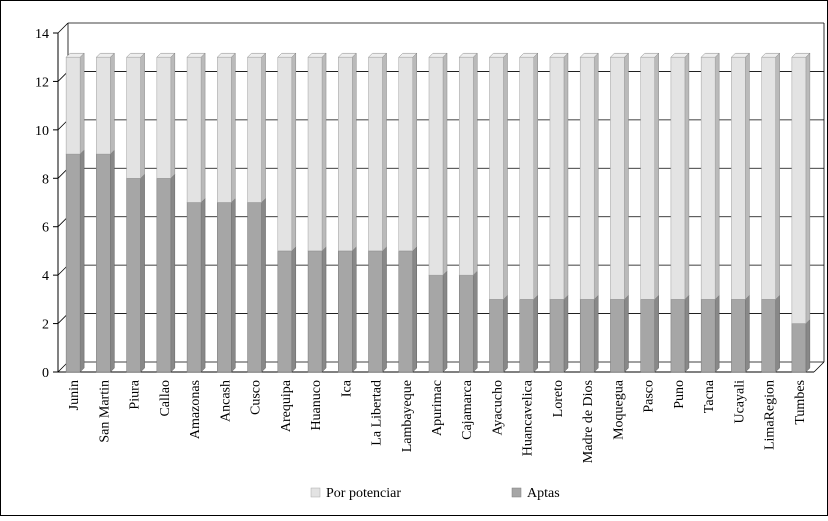 Image resolution: width=828 pixels, height=521 pixels. What do you see at coordinates (346, 388) in the screenshot?
I see `x-tick-label: Ica` at bounding box center [346, 388].